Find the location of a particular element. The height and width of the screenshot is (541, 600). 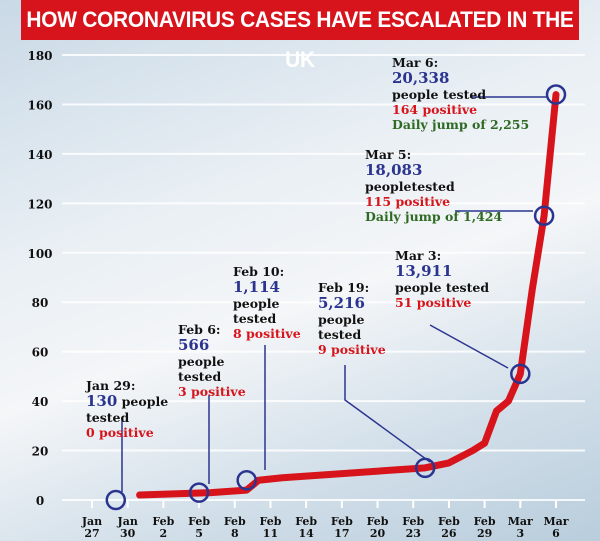

annotation-date: Feb 6: is located at coordinates (199, 329).